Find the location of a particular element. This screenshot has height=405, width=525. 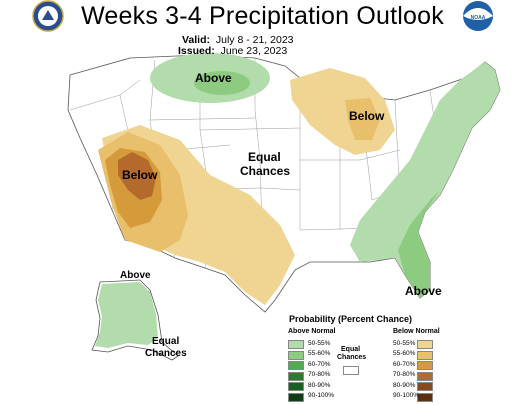

label-alaska-equal-2: Chances is located at coordinates (166, 353).